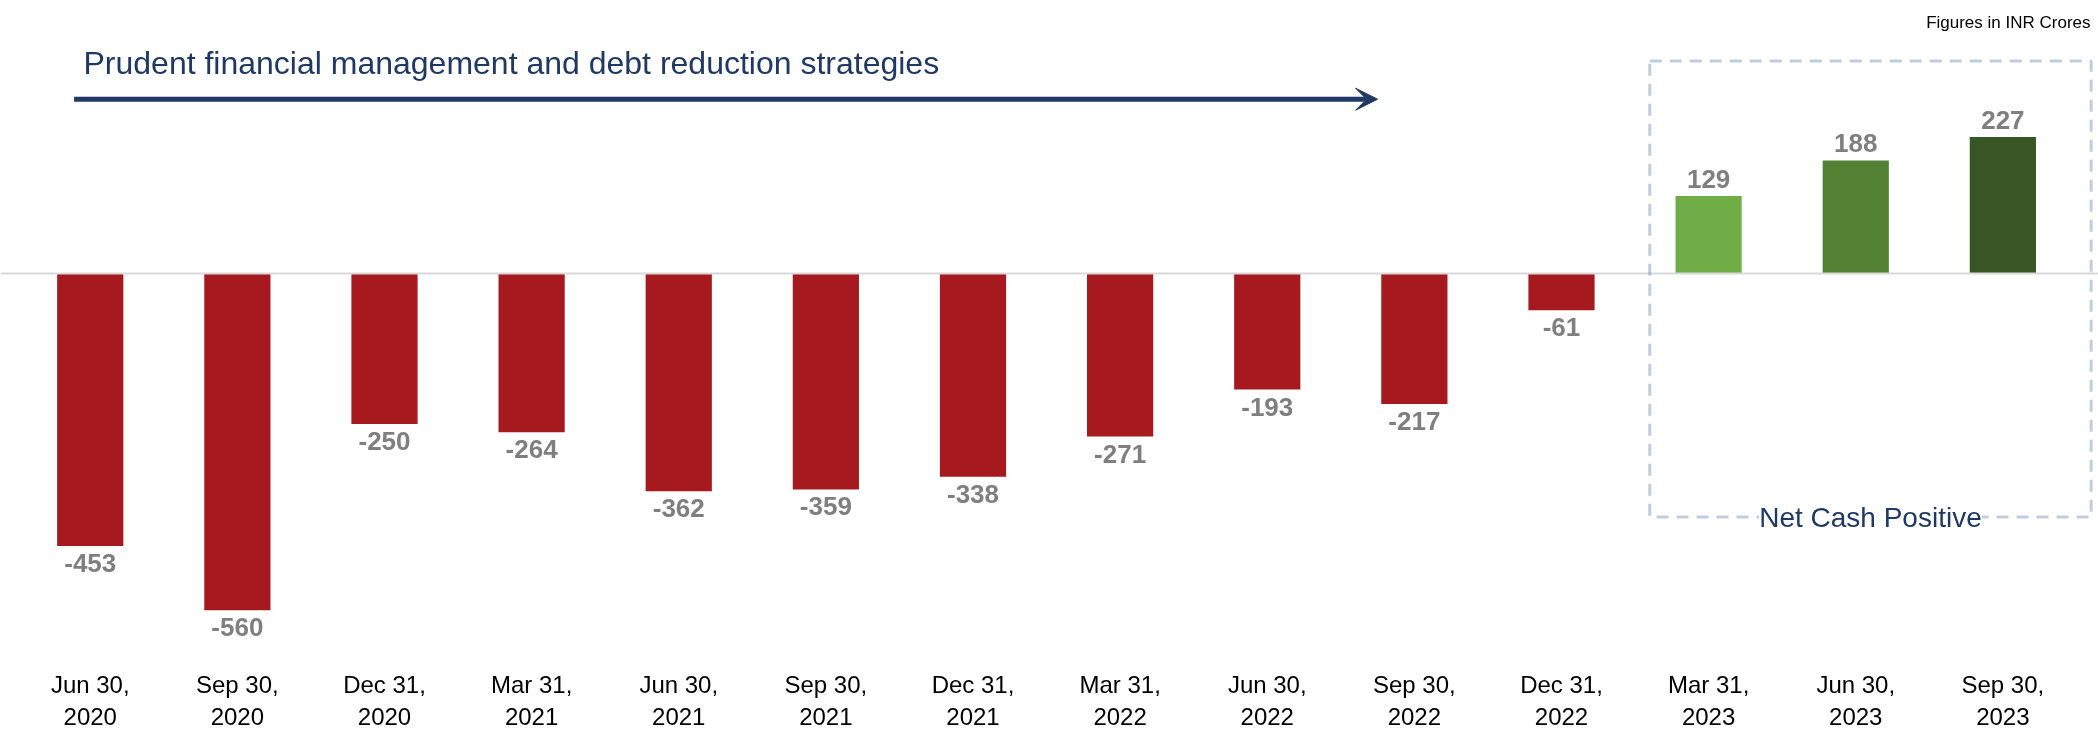 The width and height of the screenshot is (2098, 732). Describe the element at coordinates (1267, 406) in the screenshot. I see `data-label: -193` at that location.